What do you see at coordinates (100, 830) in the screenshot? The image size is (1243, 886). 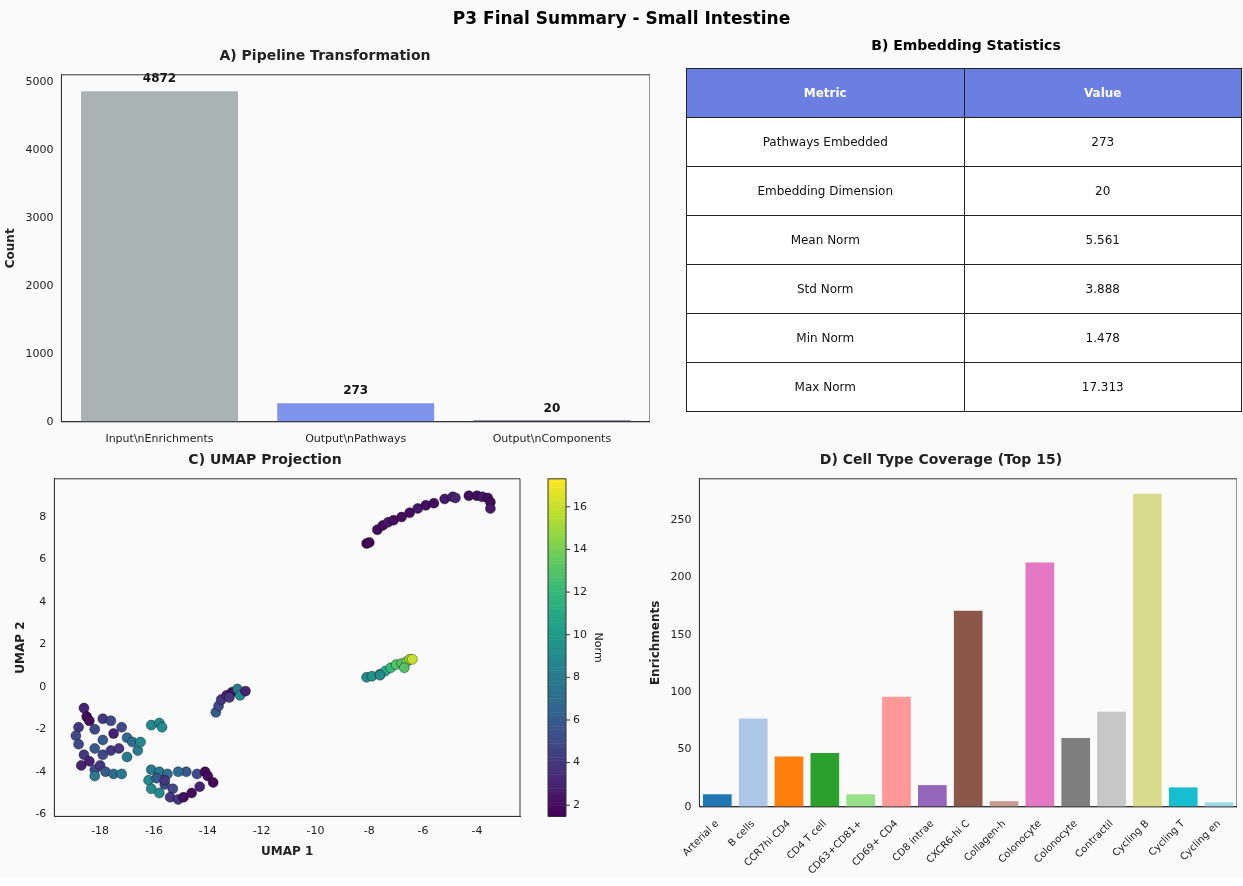 I see `x-tick-label: -18` at bounding box center [100, 830].